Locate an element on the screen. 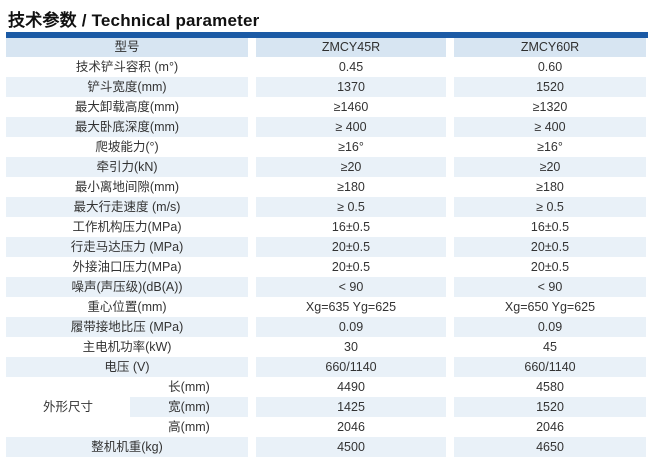 Image resolution: width=650 pixels, height=464 pixels. row-label: 工作机构压力(MPa) is located at coordinates (127, 227).